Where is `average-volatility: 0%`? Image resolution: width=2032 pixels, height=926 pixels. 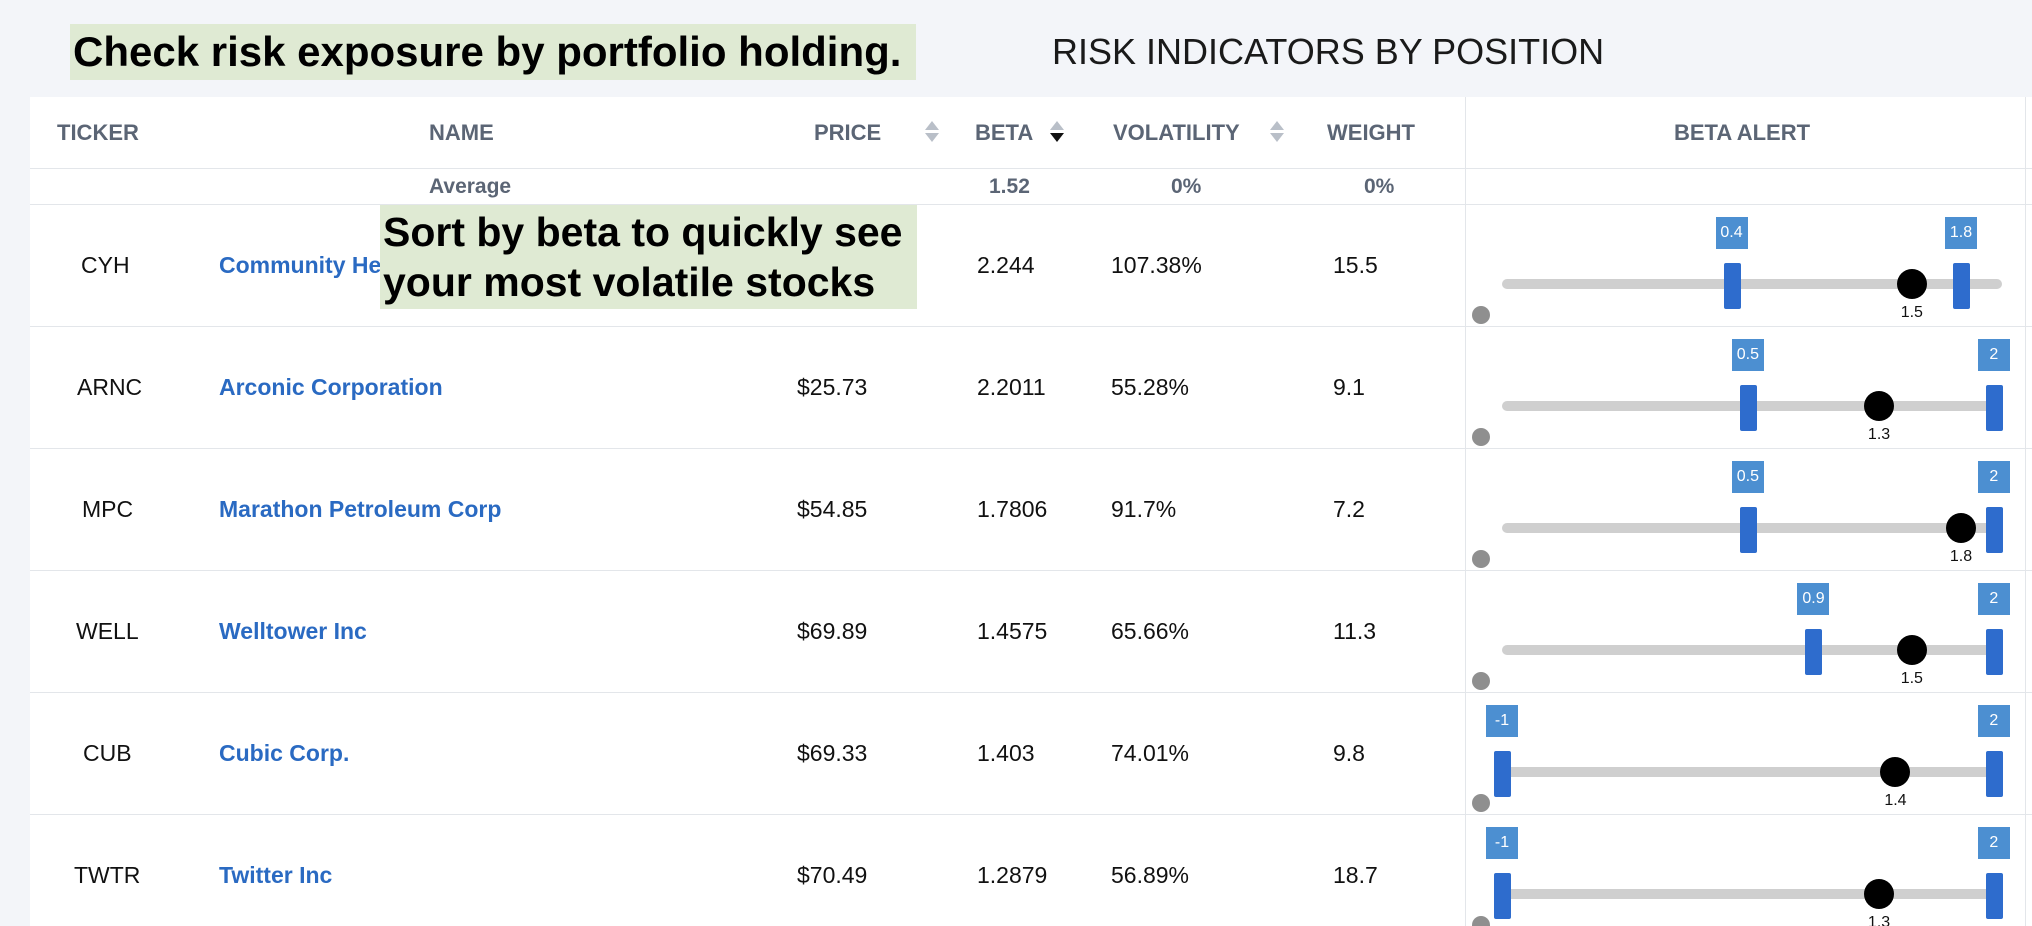 average-volatility: 0% is located at coordinates (1186, 186).